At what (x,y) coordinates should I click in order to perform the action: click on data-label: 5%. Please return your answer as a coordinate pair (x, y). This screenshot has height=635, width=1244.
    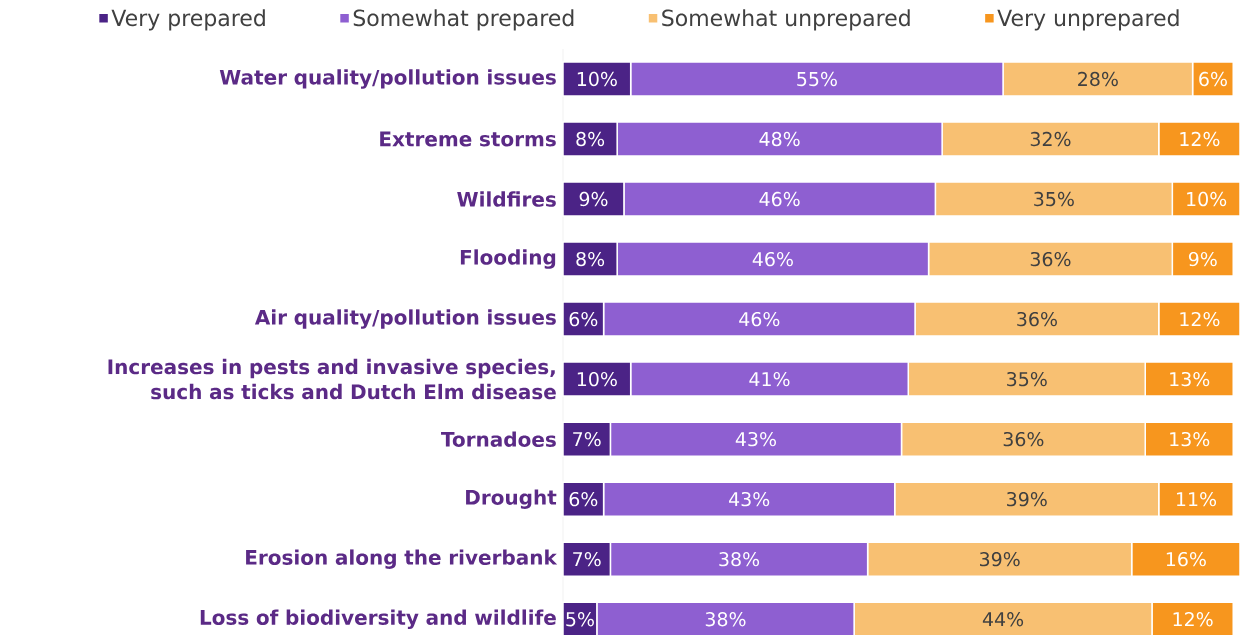
    Looking at the image, I should click on (580, 619).